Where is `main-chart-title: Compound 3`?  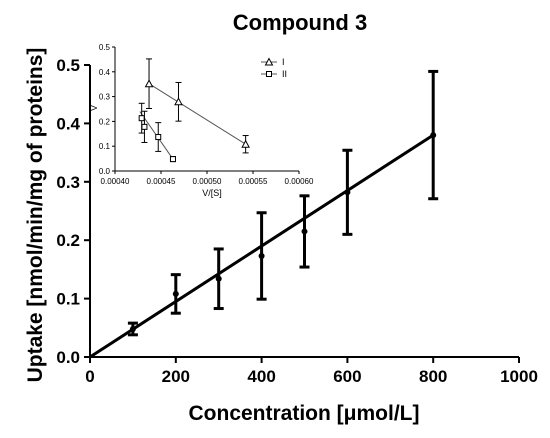 main-chart-title: Compound 3 is located at coordinates (300, 22).